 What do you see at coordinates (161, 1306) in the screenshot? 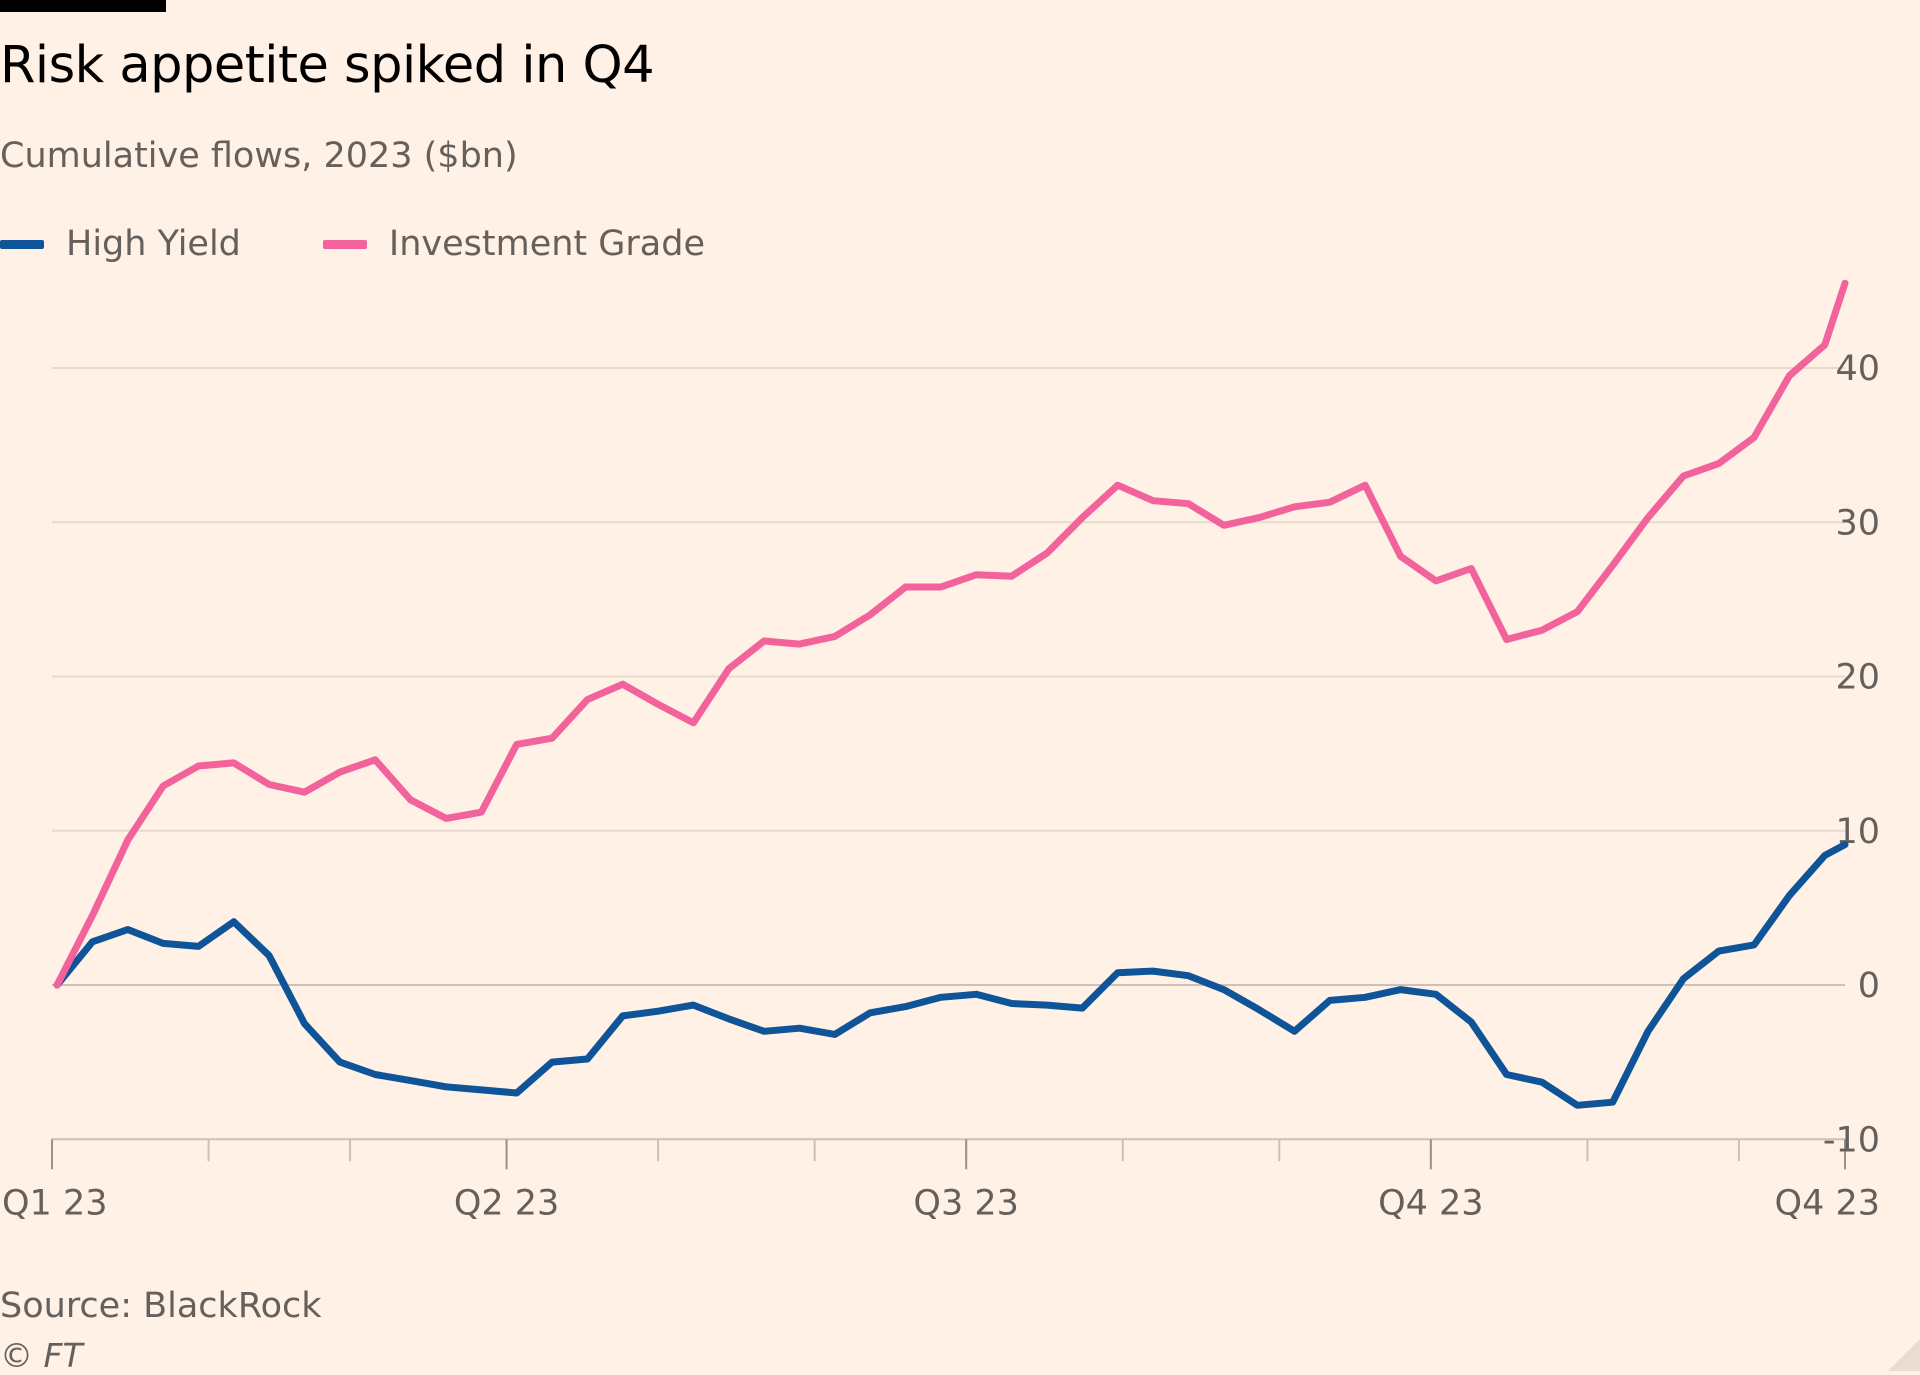
I see `source-note: Source: BlackRock` at bounding box center [161, 1306].